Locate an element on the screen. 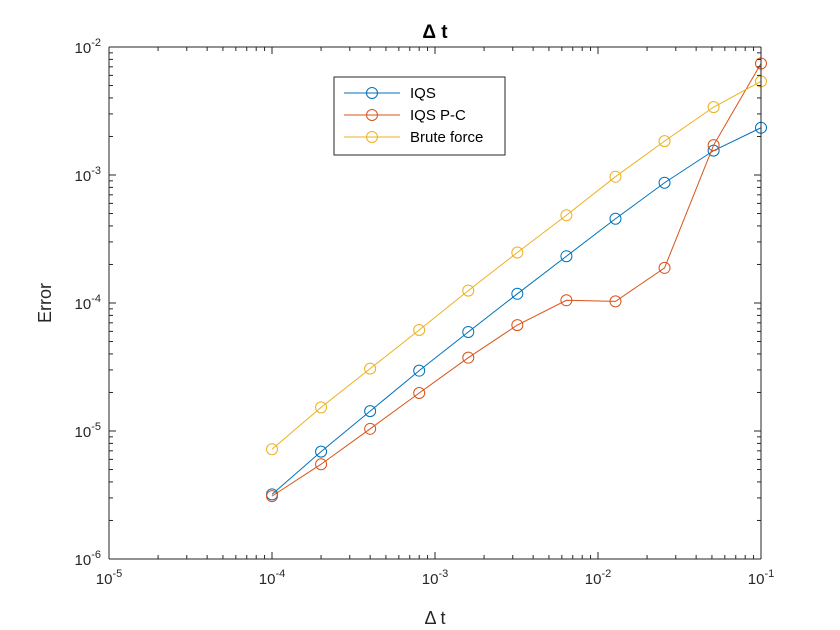  y-tick-label-exponent: -3 is located at coordinates (96, 171).